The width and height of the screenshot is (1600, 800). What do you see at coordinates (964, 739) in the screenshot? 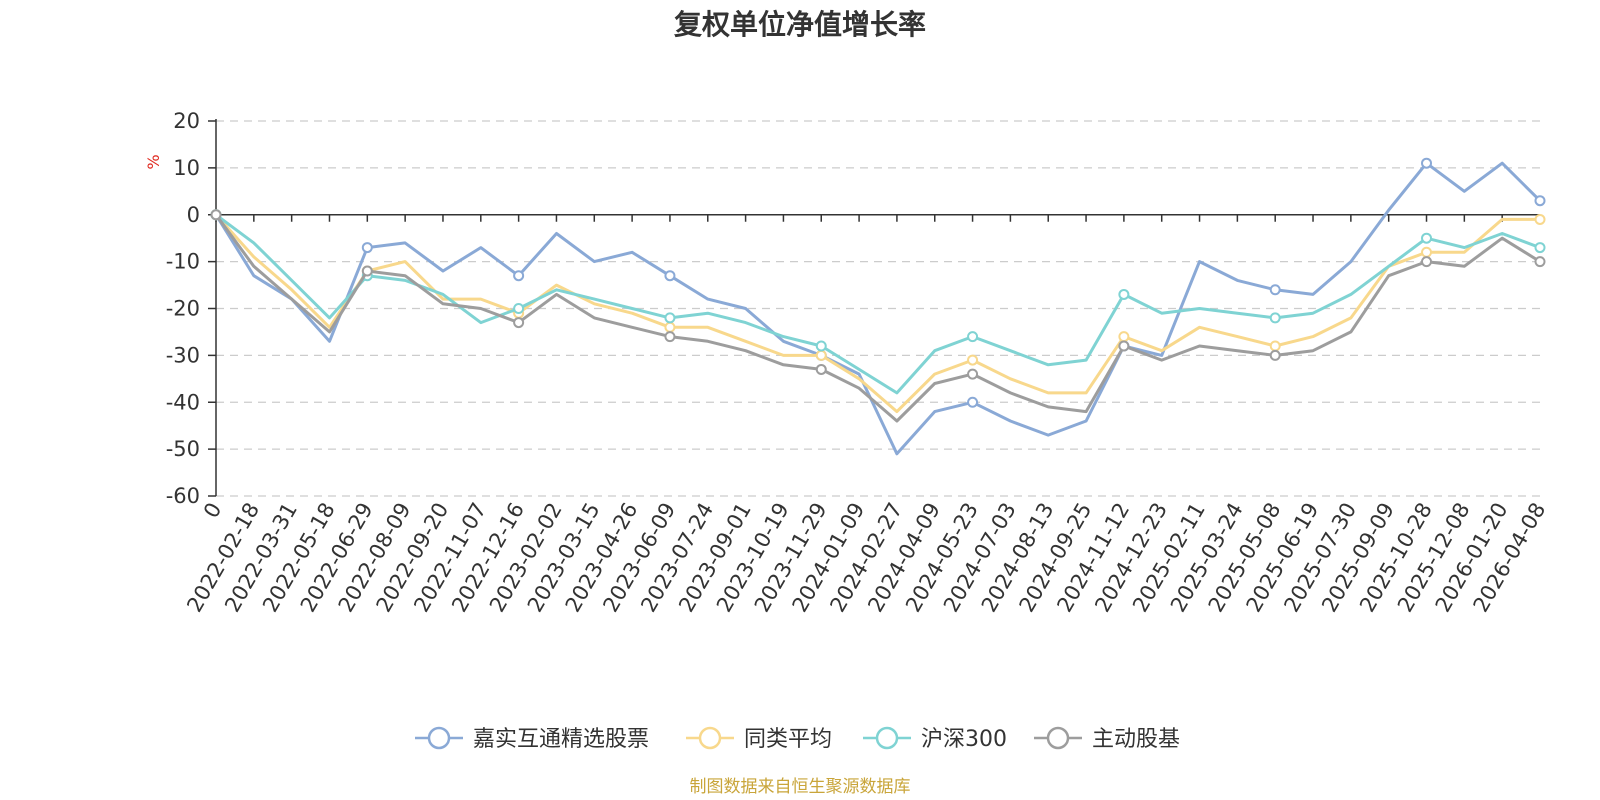
I see `legend-label: 沪深300` at bounding box center [964, 739].